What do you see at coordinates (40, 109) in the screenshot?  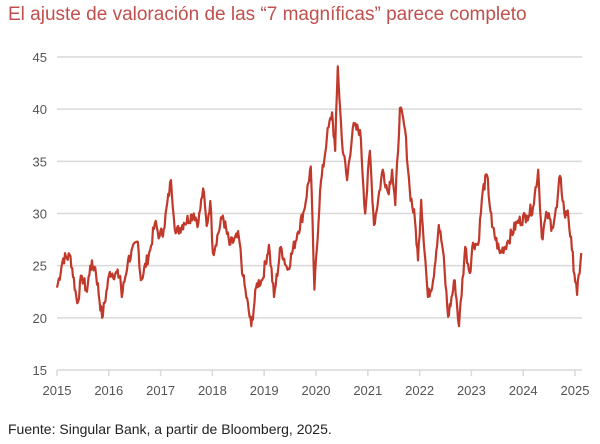 I see `y-tick-label: 40` at bounding box center [40, 109].